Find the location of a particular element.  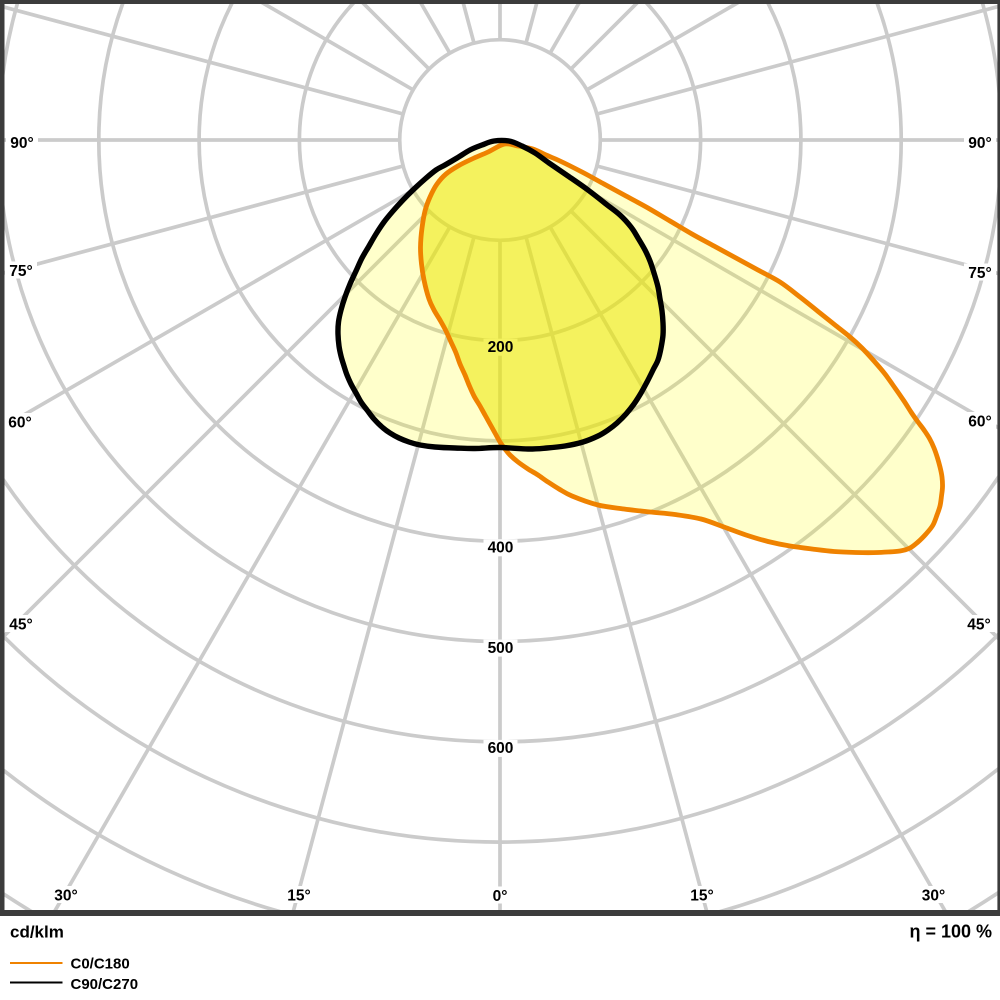

svg-text: 600 is located at coordinates (501, 748).